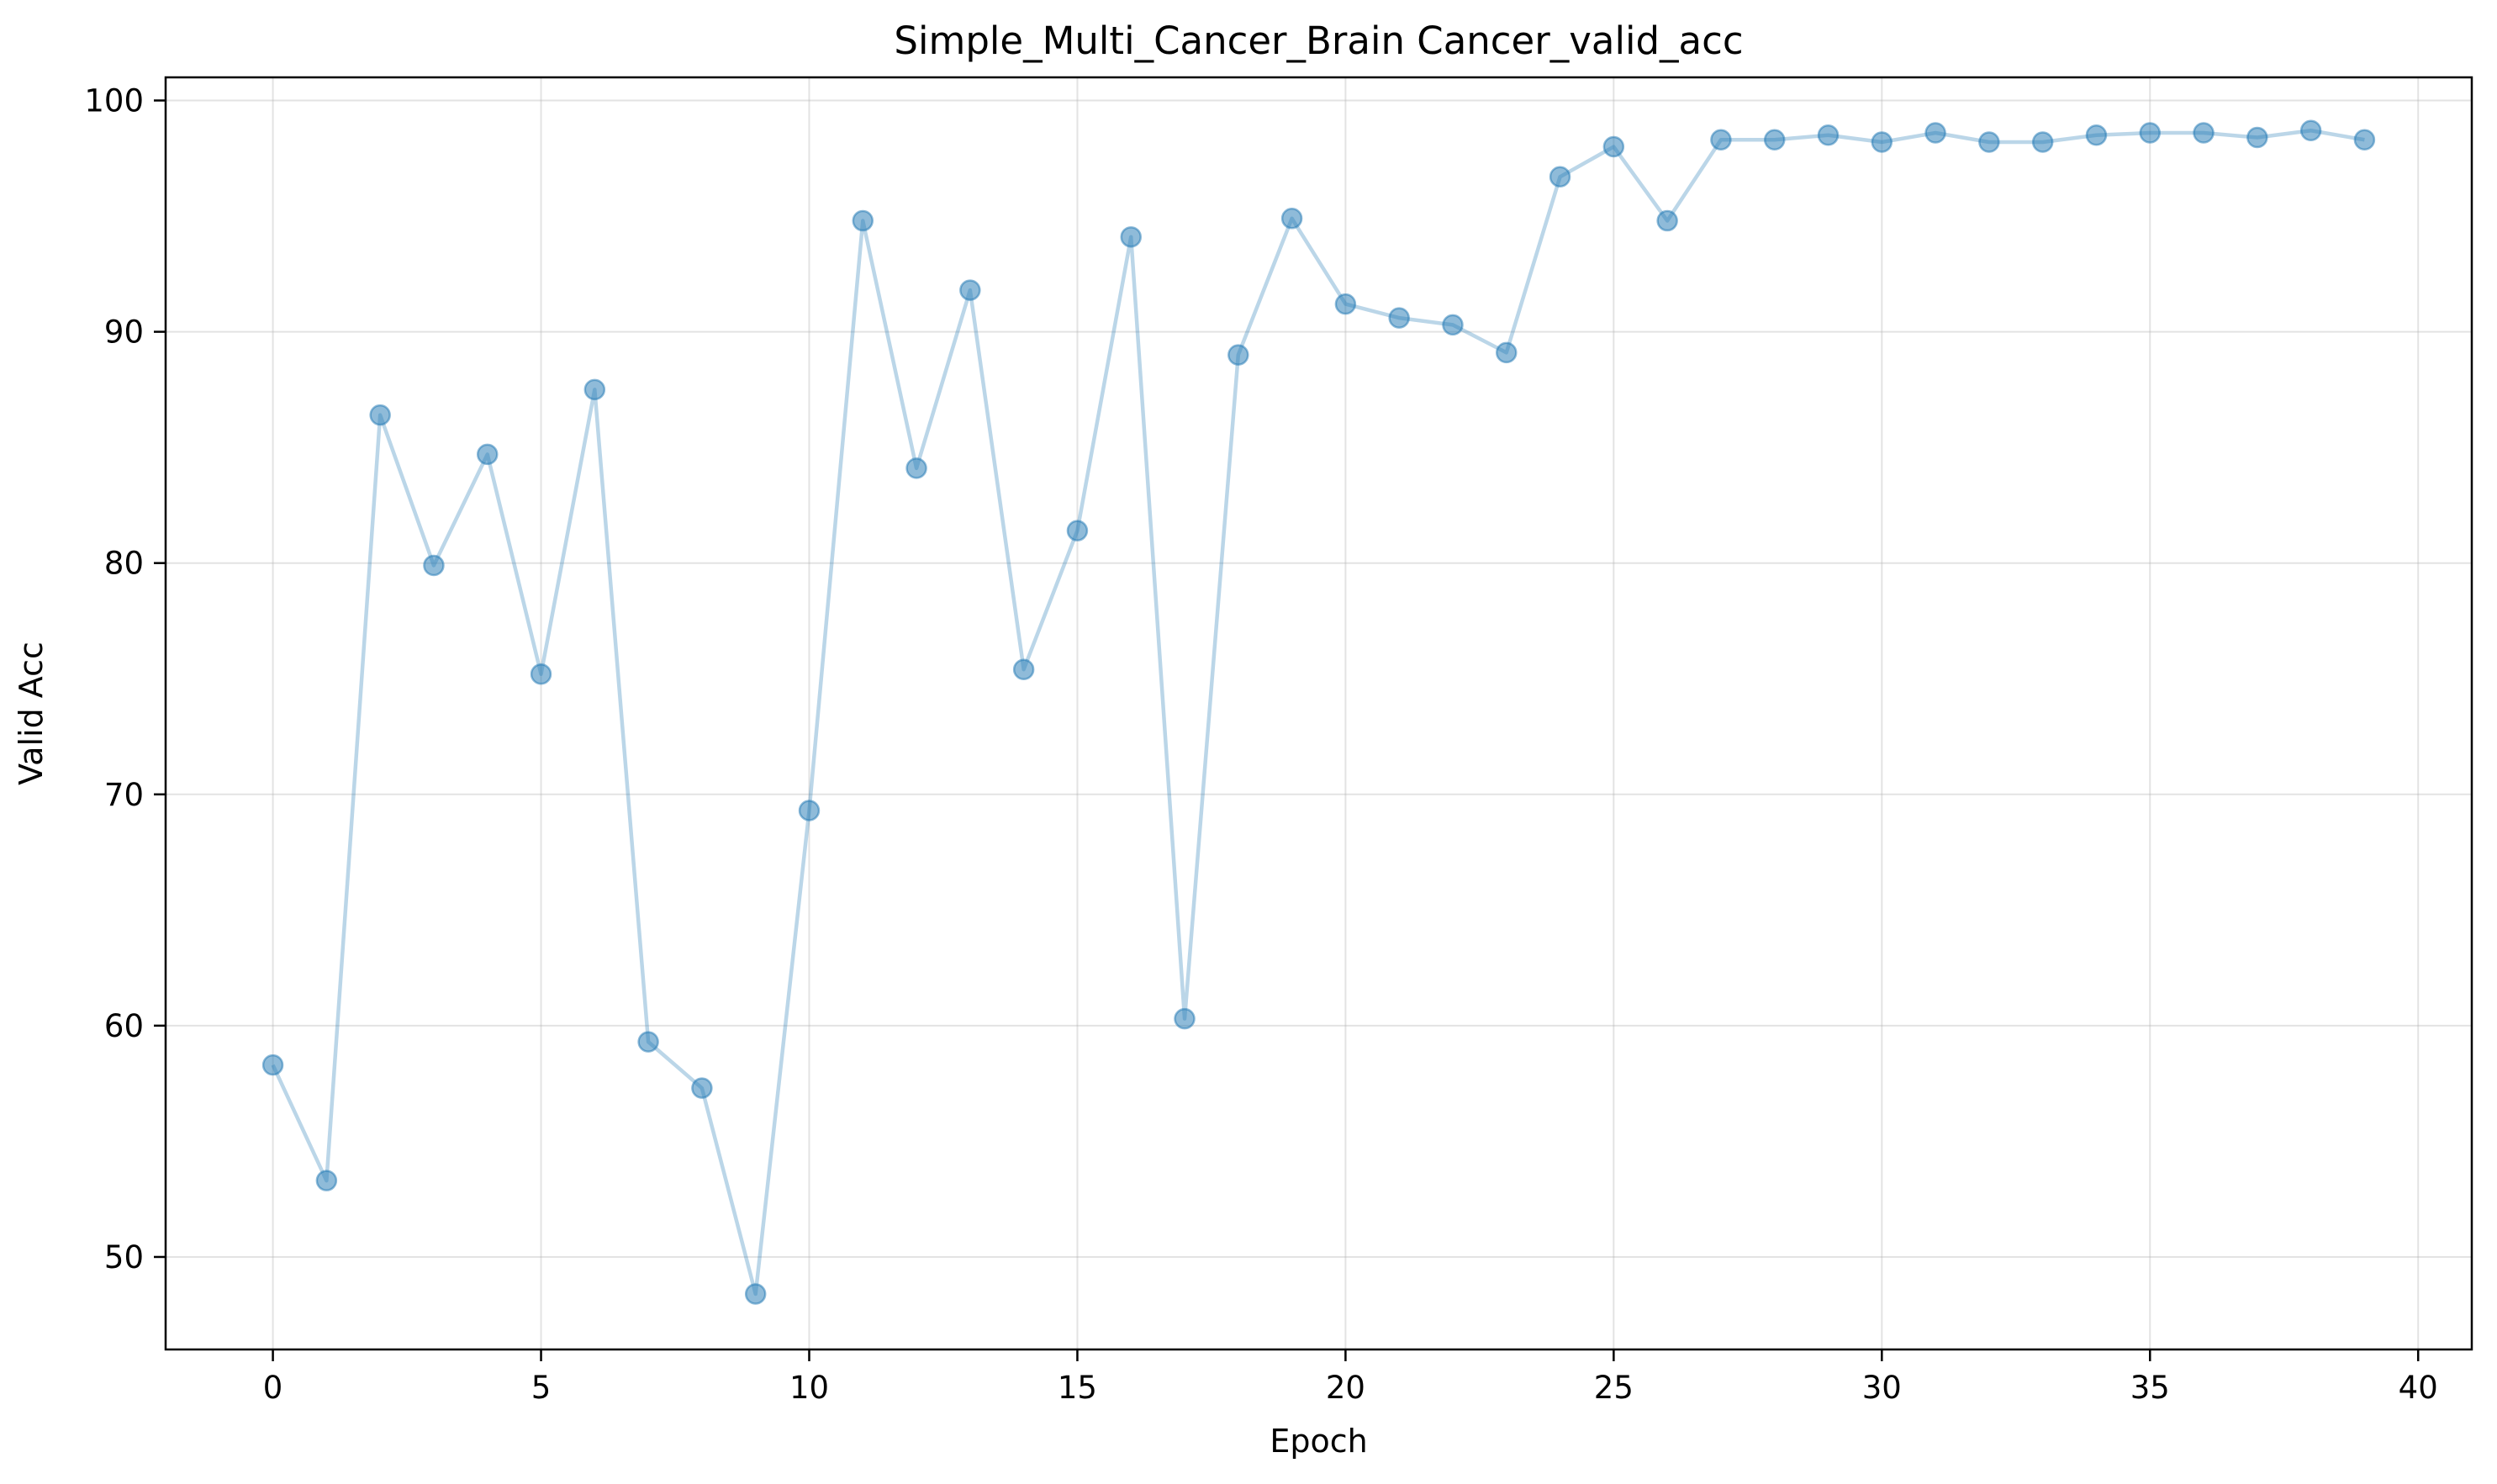  Describe the element at coordinates (1345, 1388) in the screenshot. I see `x-tick-label: 20` at that location.